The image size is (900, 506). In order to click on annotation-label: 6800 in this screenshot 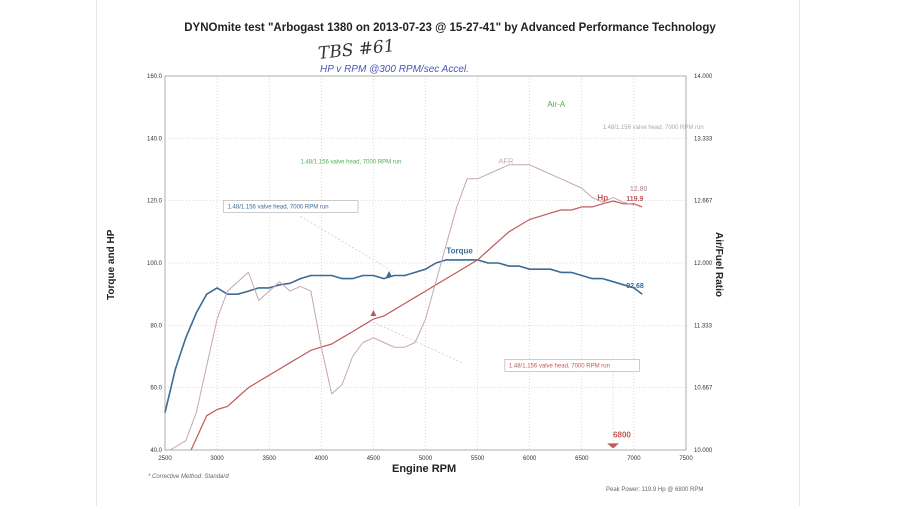, I will do `click(622, 435)`.